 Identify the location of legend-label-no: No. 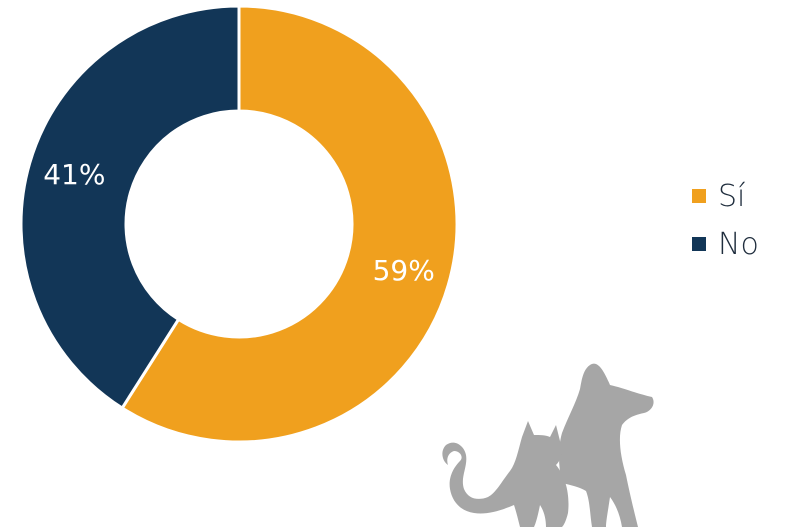
(738, 244).